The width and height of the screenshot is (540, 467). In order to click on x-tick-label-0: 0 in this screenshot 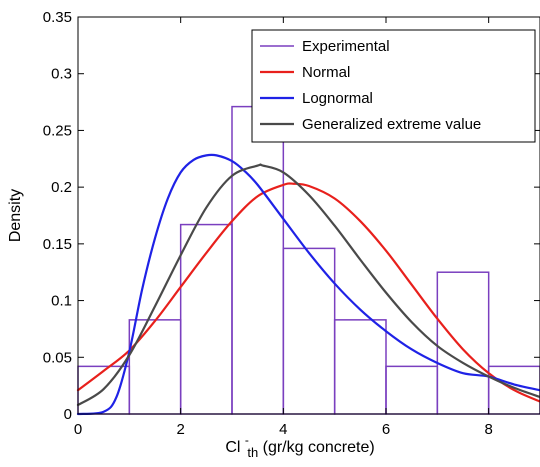, I will do `click(78, 429)`.